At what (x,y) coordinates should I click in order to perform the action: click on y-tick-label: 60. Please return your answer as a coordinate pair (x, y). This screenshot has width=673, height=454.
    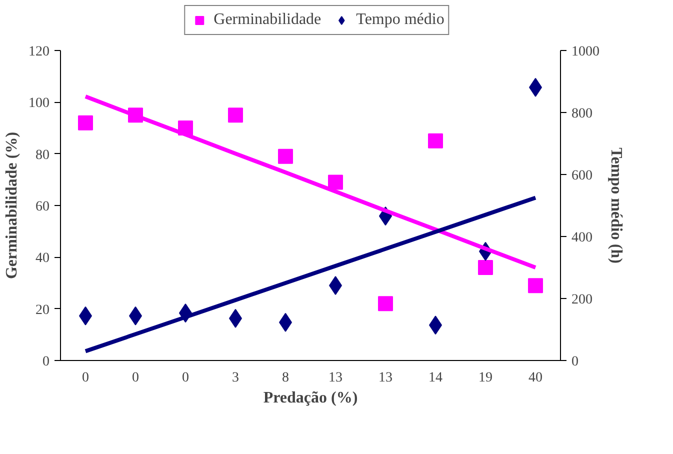
    Looking at the image, I should click on (43, 207).